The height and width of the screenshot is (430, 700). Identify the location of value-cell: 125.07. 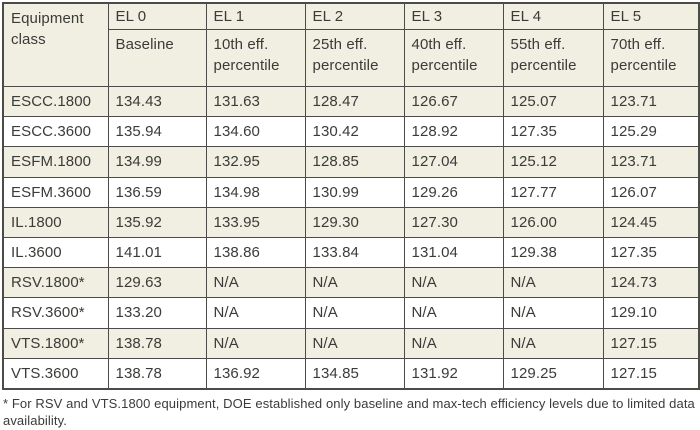
(553, 101).